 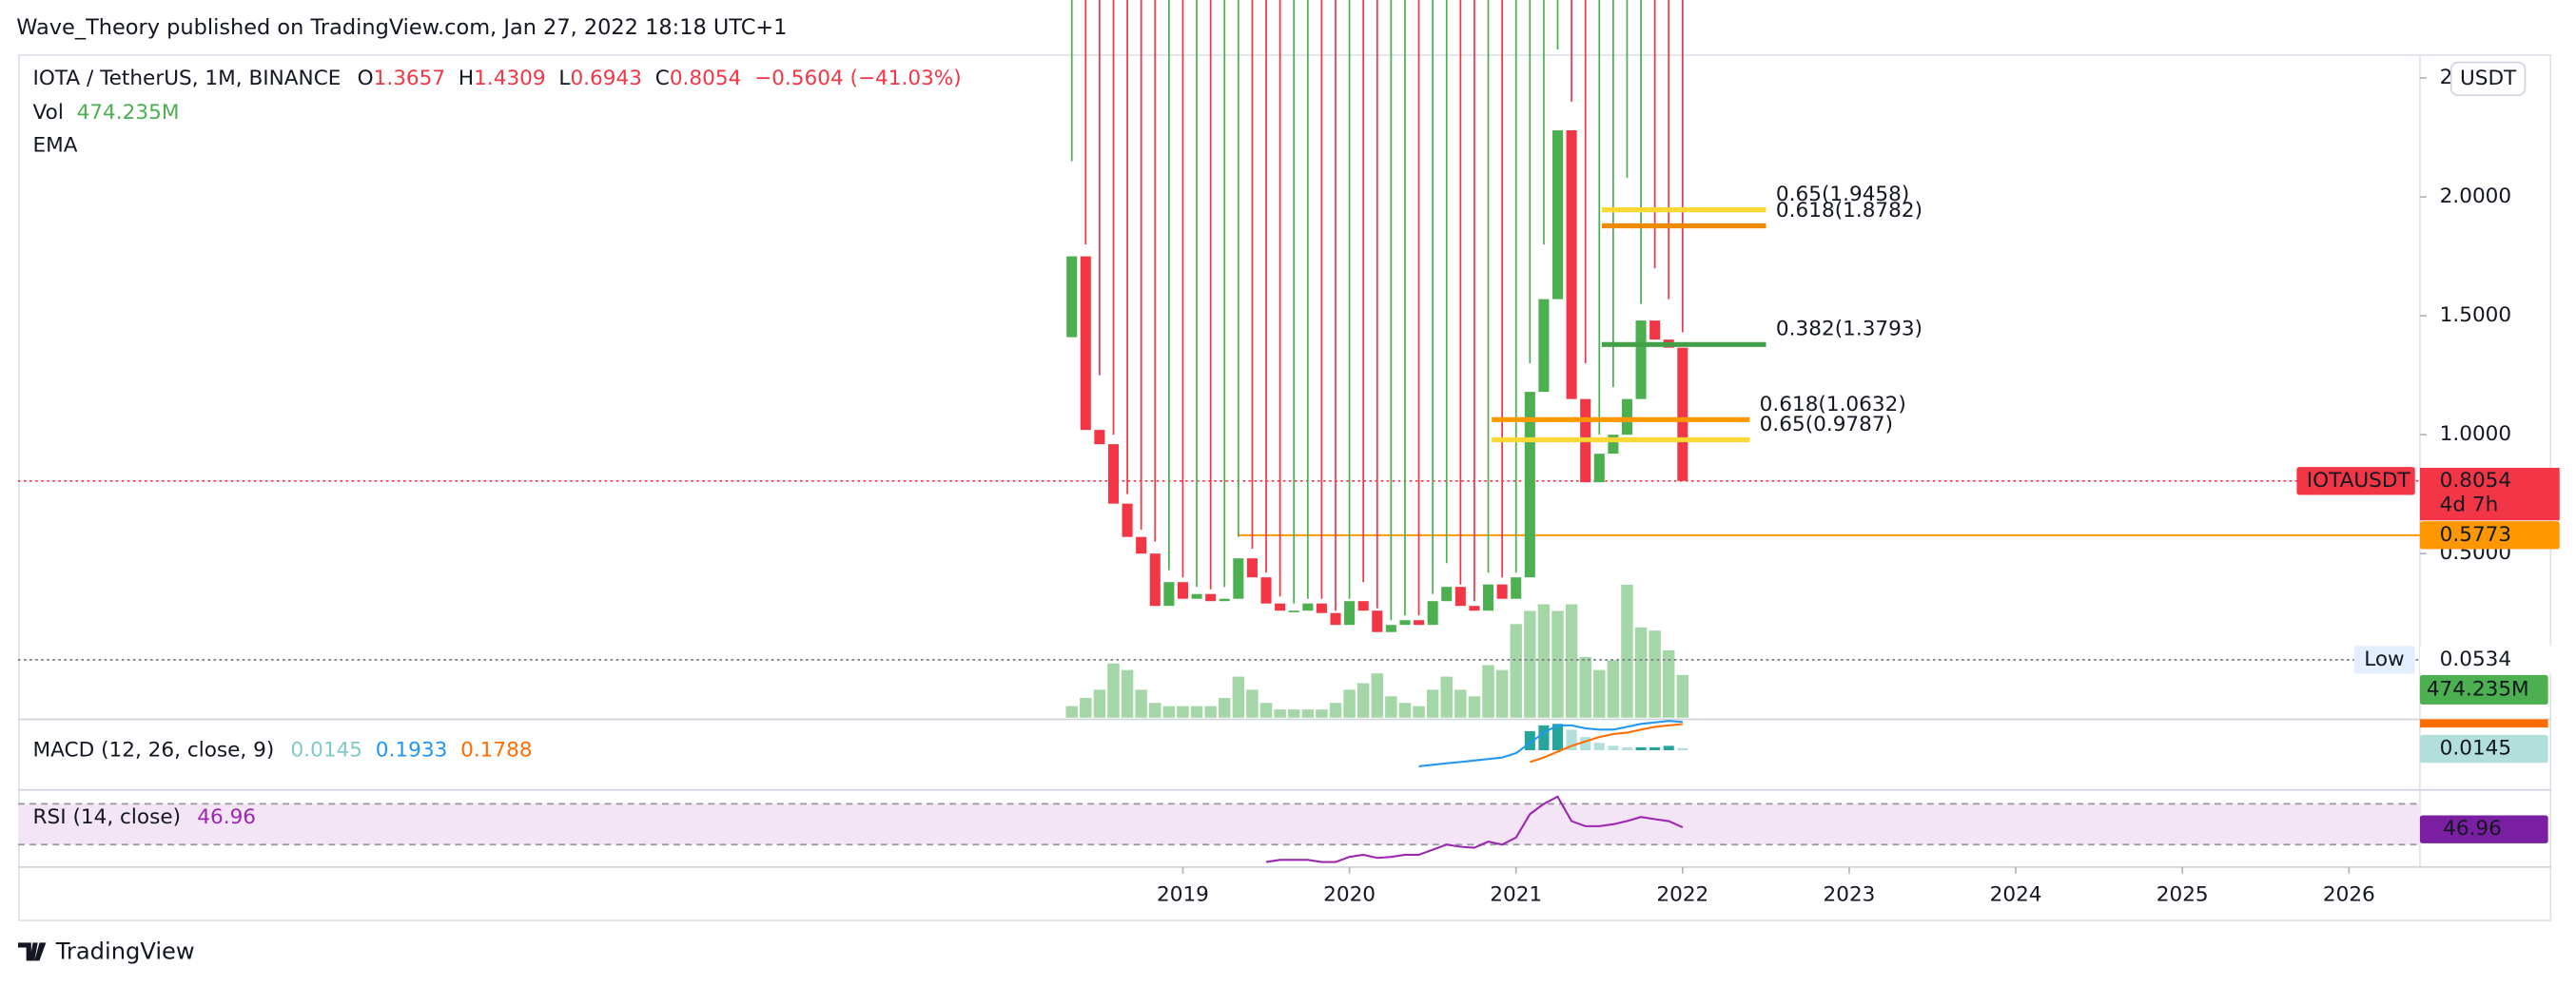 I want to click on unit-button-label: USDT, so click(x=2489, y=78).